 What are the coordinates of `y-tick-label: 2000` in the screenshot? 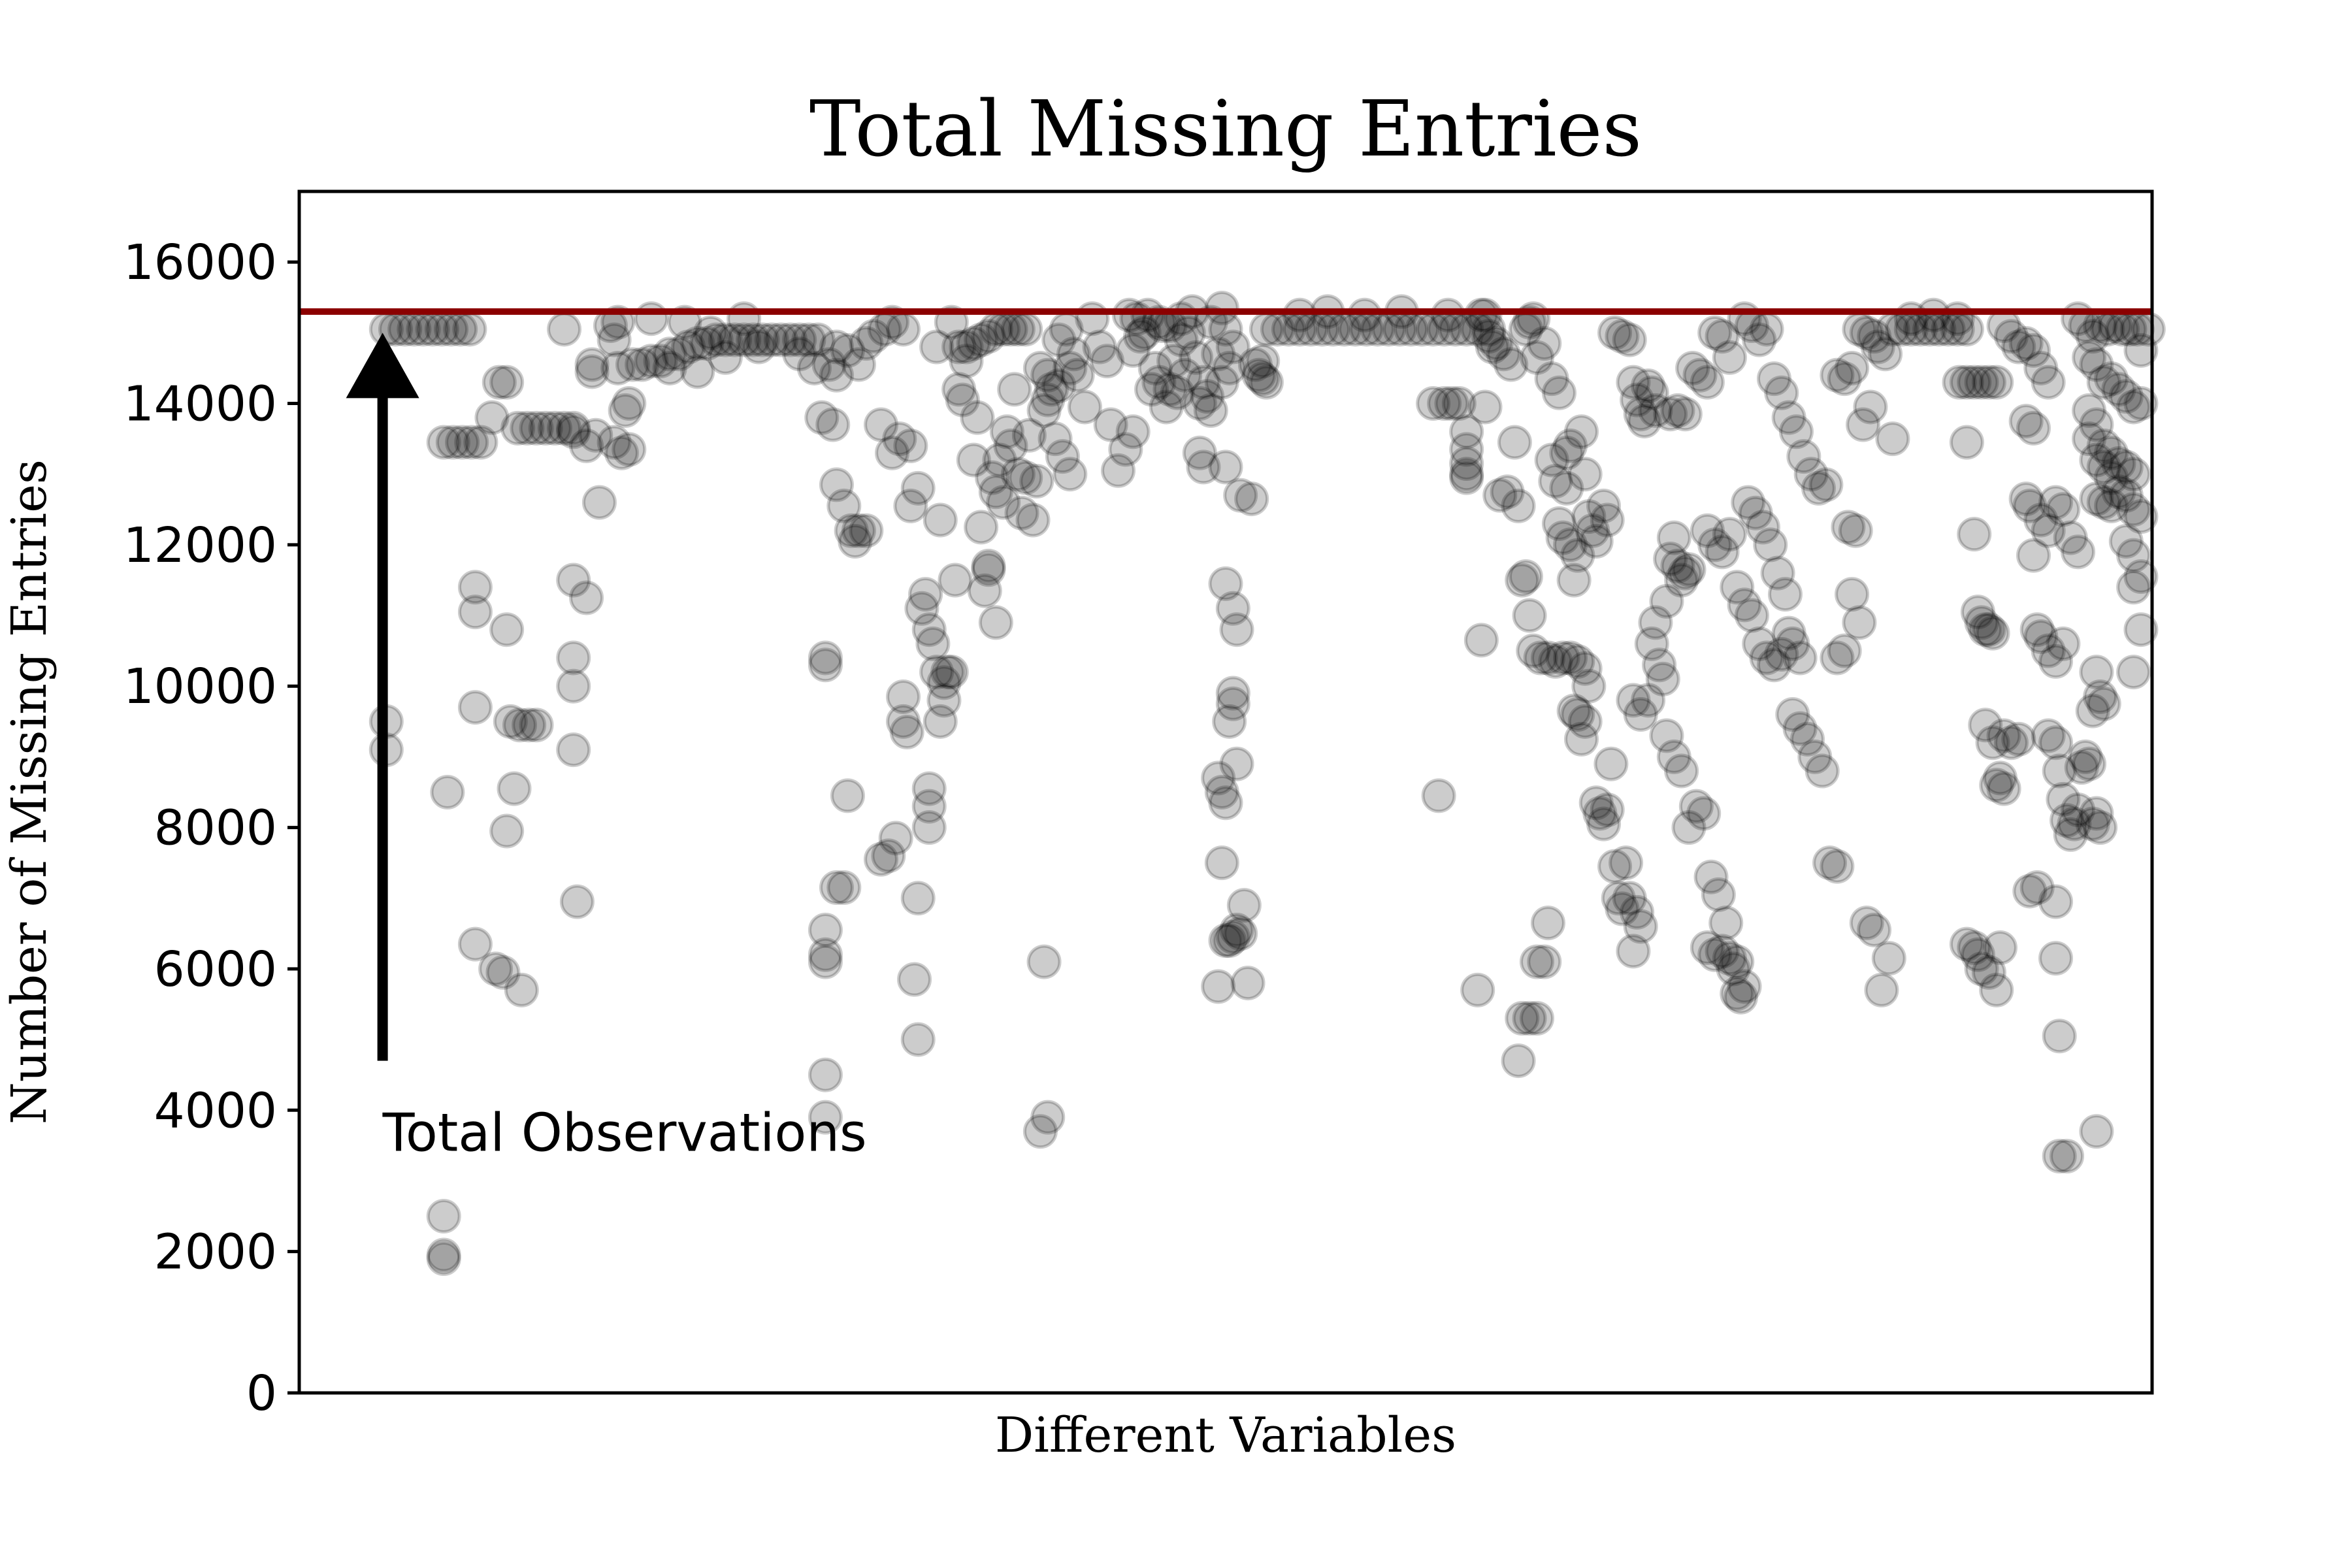 It's located at (215, 1252).